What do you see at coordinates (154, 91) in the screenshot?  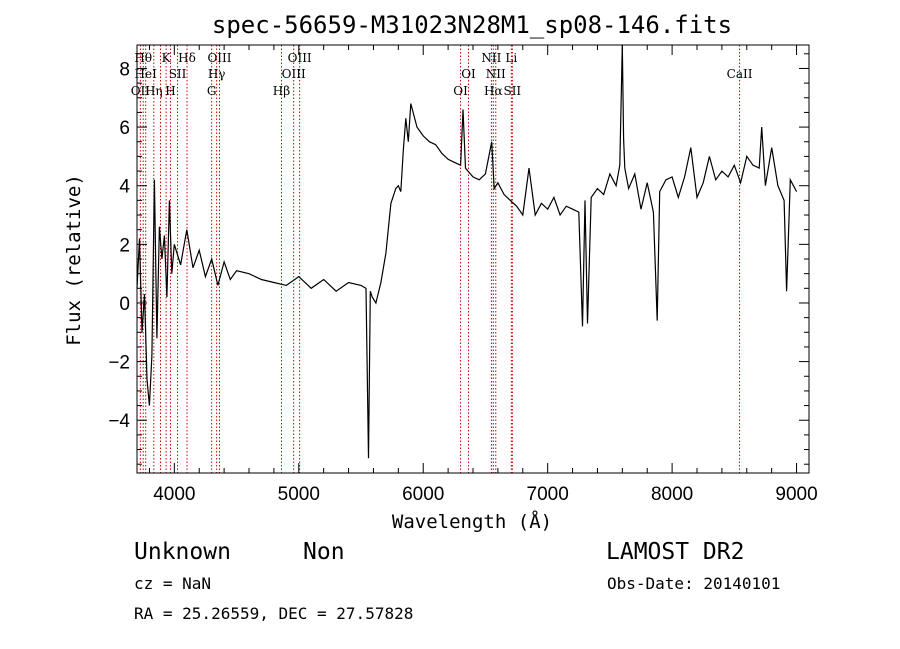 I see `line-marker-label-3: Hη` at bounding box center [154, 91].